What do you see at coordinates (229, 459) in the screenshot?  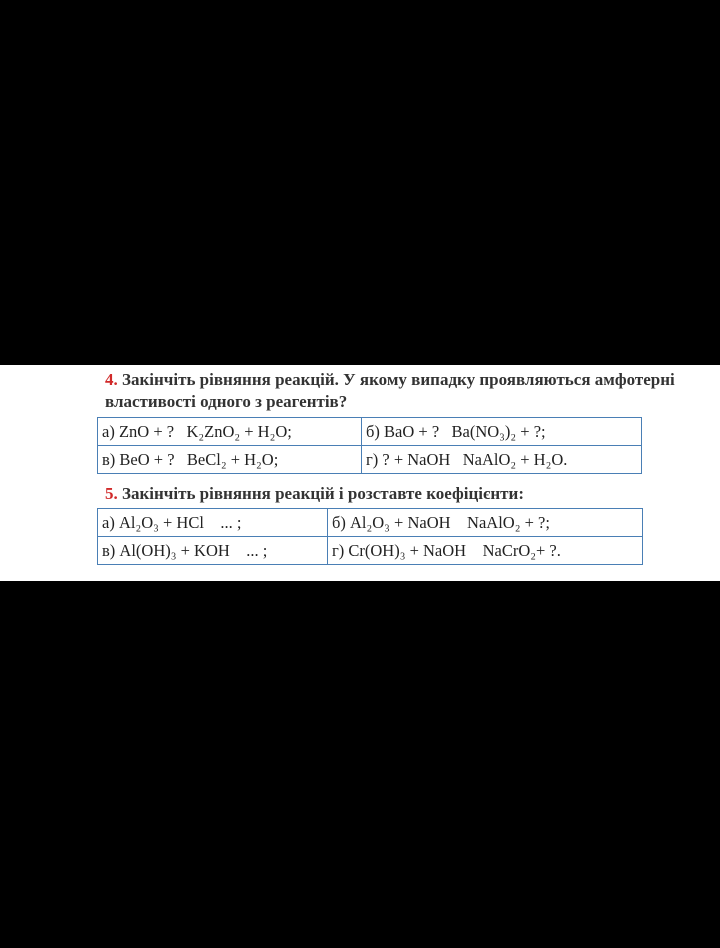 I see `reaction-cell: в) BeO + ? BeCl₂ + H₂O;` at bounding box center [229, 459].